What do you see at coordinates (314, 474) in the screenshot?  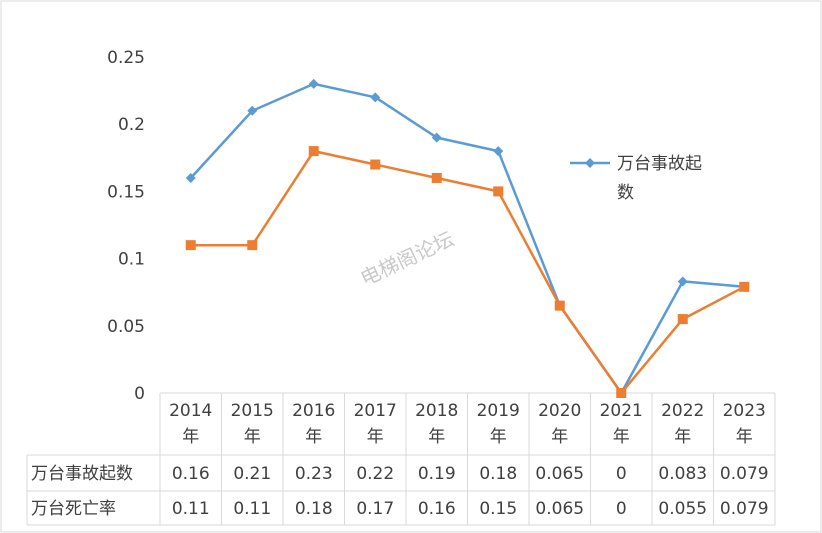 I see `table-cell: 0.23` at bounding box center [314, 474].